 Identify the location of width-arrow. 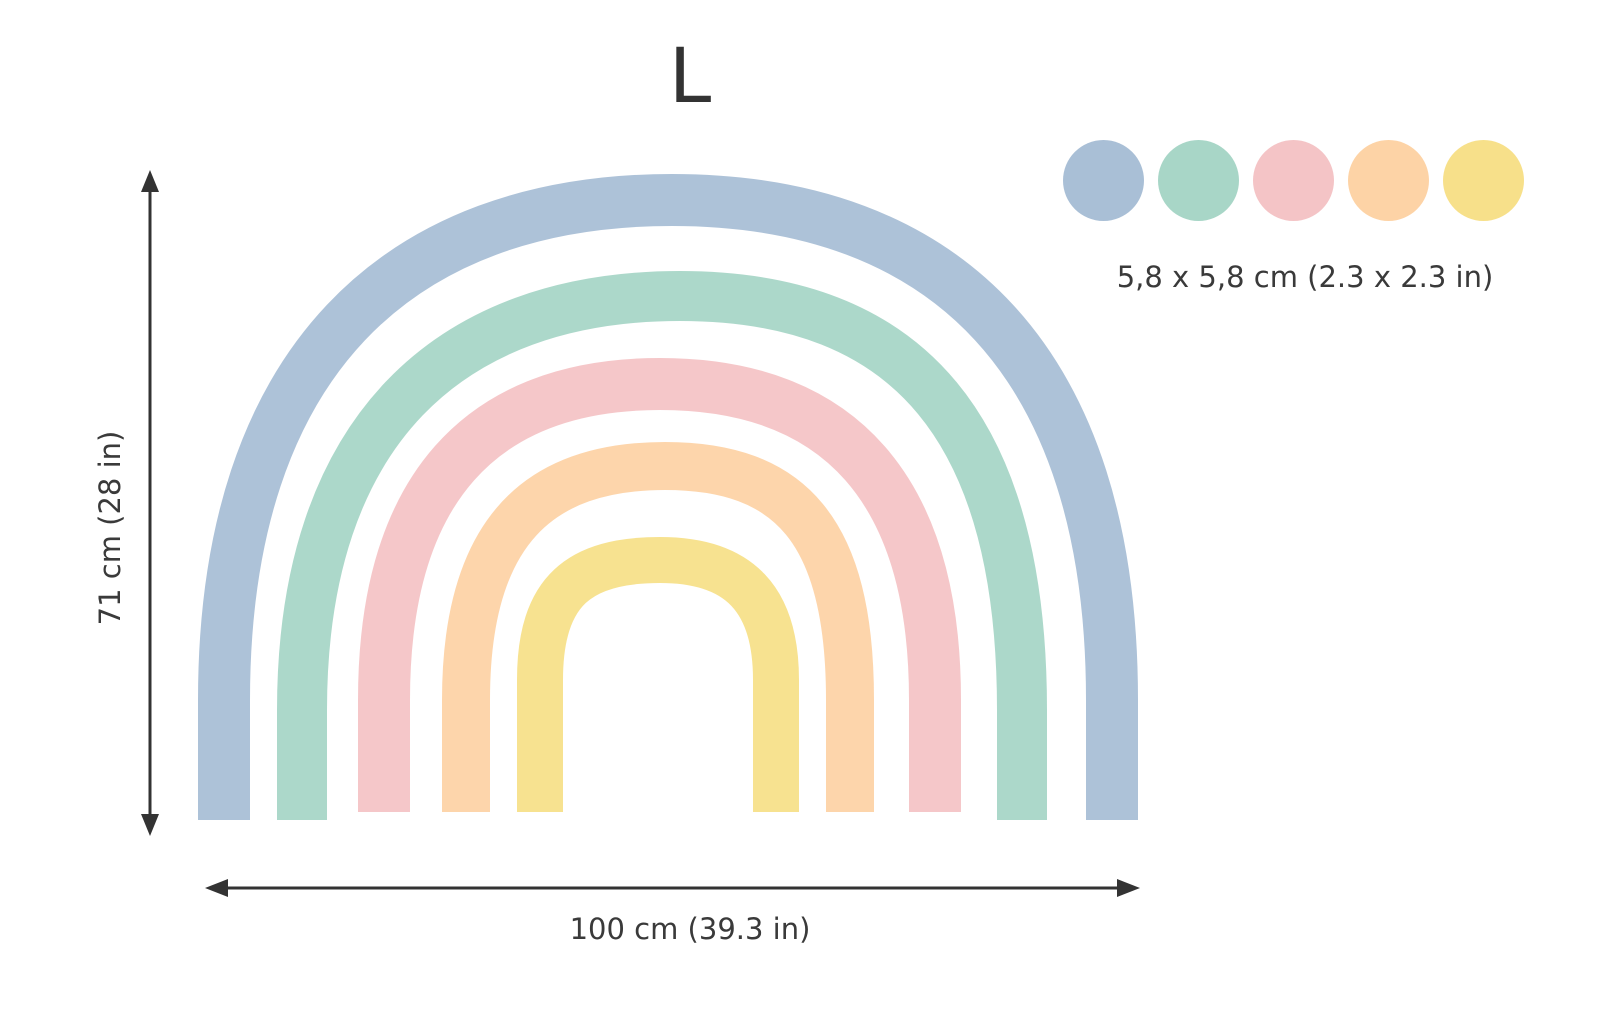
(672, 888).